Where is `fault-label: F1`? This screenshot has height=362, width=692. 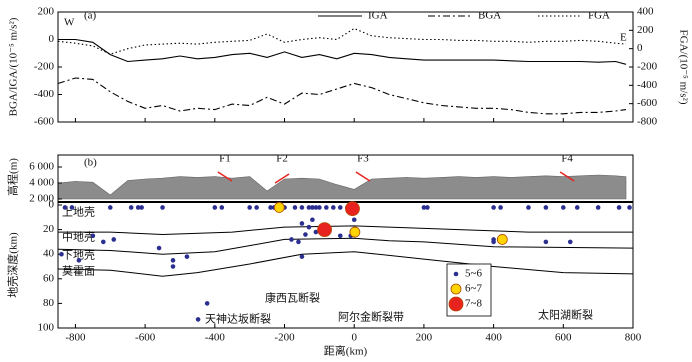 fault-label: F1 is located at coordinates (225, 159).